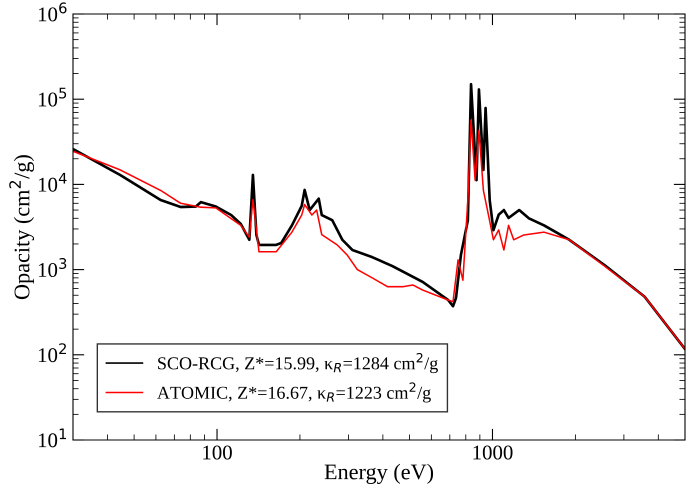 The width and height of the screenshot is (687, 491). I want to click on x-tick-label: 100, so click(217, 452).